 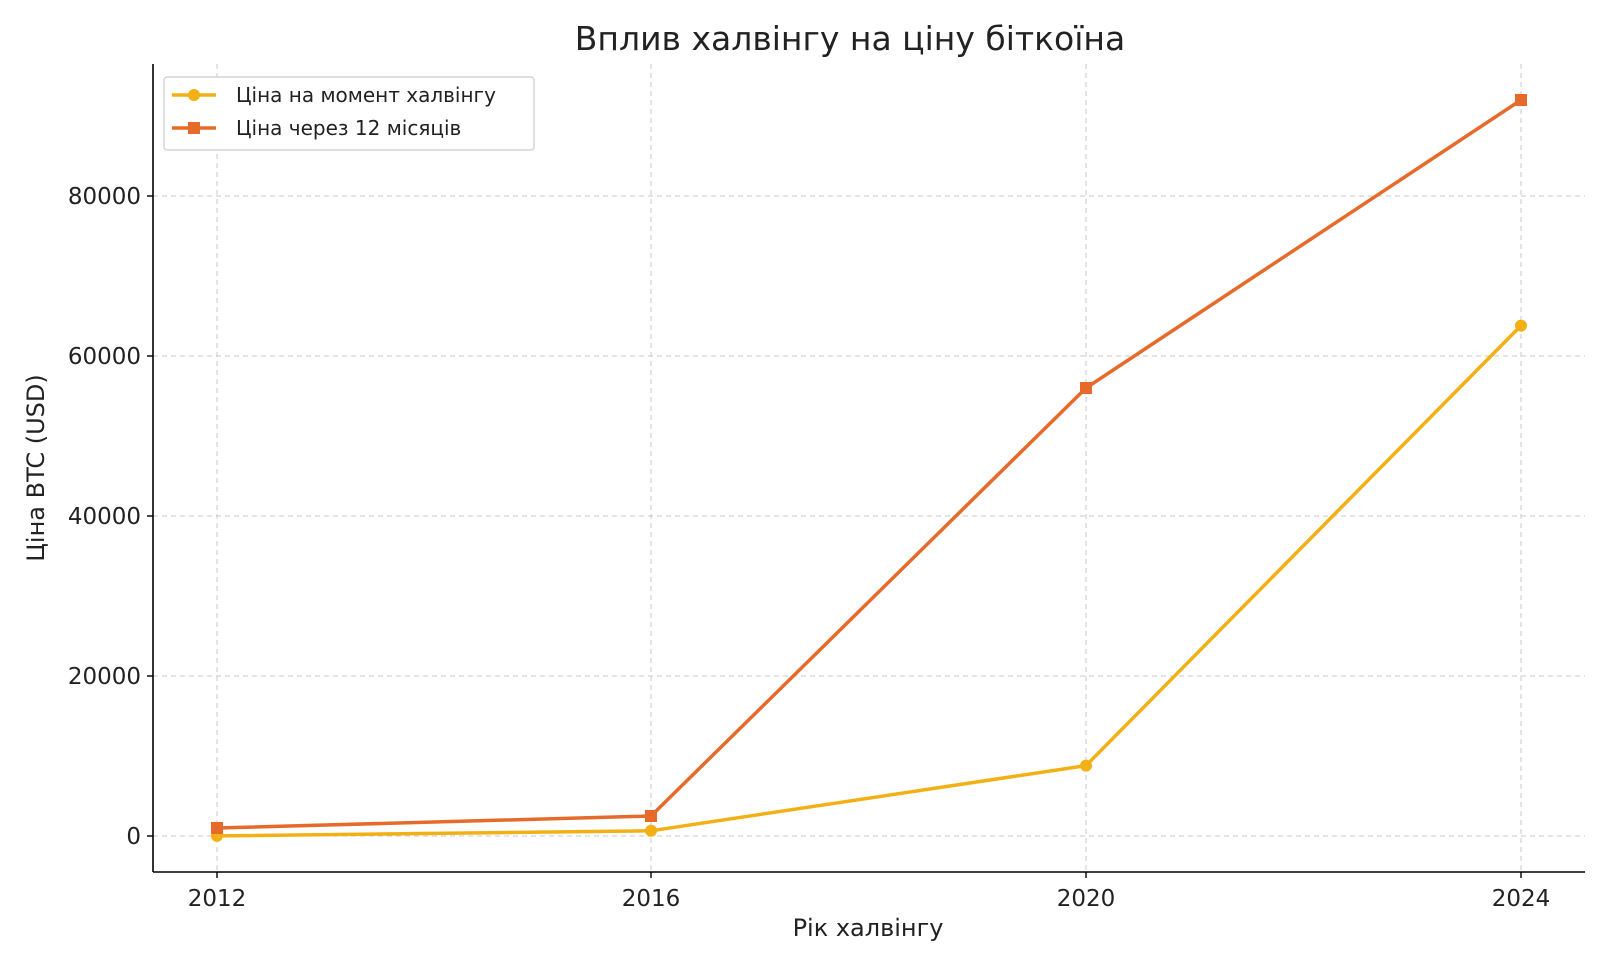 I want to click on legend-box, so click(x=349, y=113).